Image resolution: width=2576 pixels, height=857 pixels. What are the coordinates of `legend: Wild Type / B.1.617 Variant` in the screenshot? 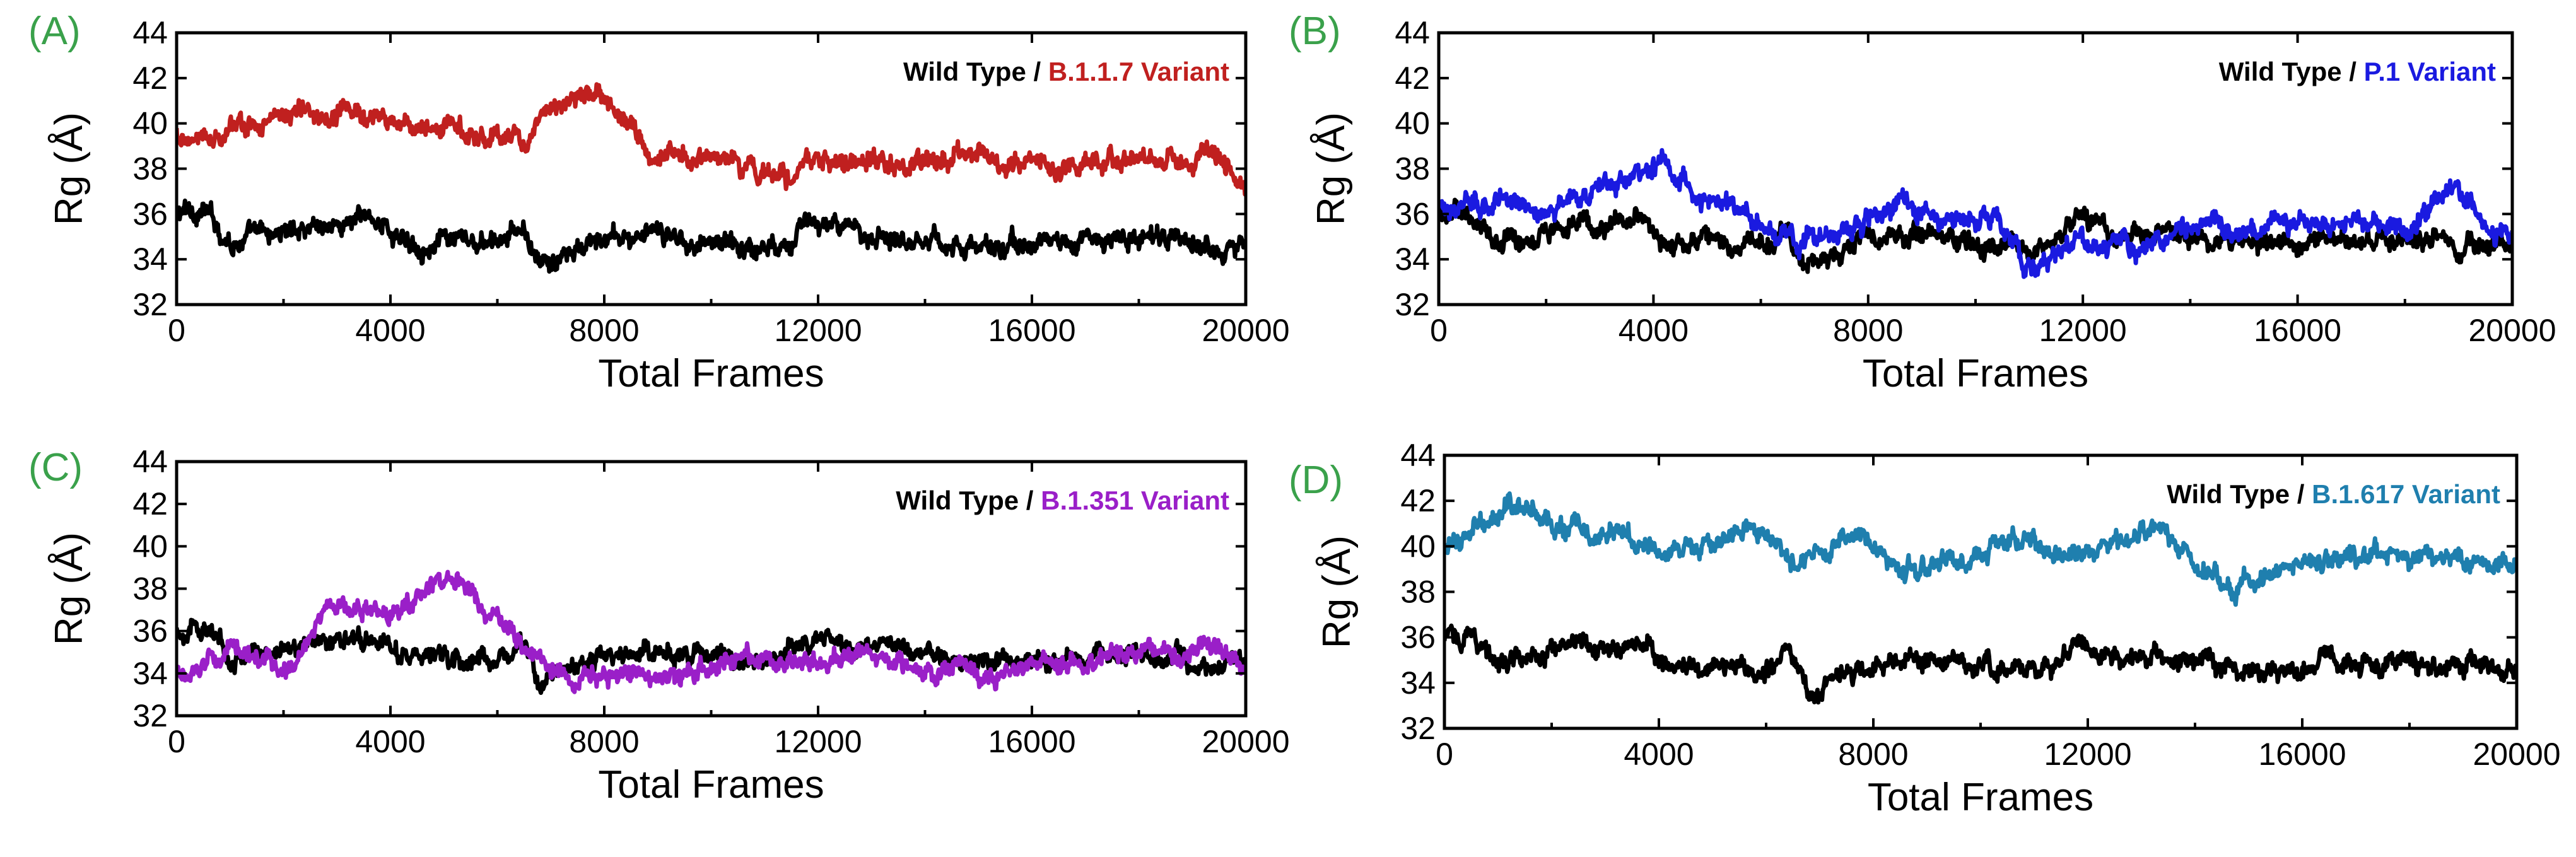 It's located at (2333, 494).